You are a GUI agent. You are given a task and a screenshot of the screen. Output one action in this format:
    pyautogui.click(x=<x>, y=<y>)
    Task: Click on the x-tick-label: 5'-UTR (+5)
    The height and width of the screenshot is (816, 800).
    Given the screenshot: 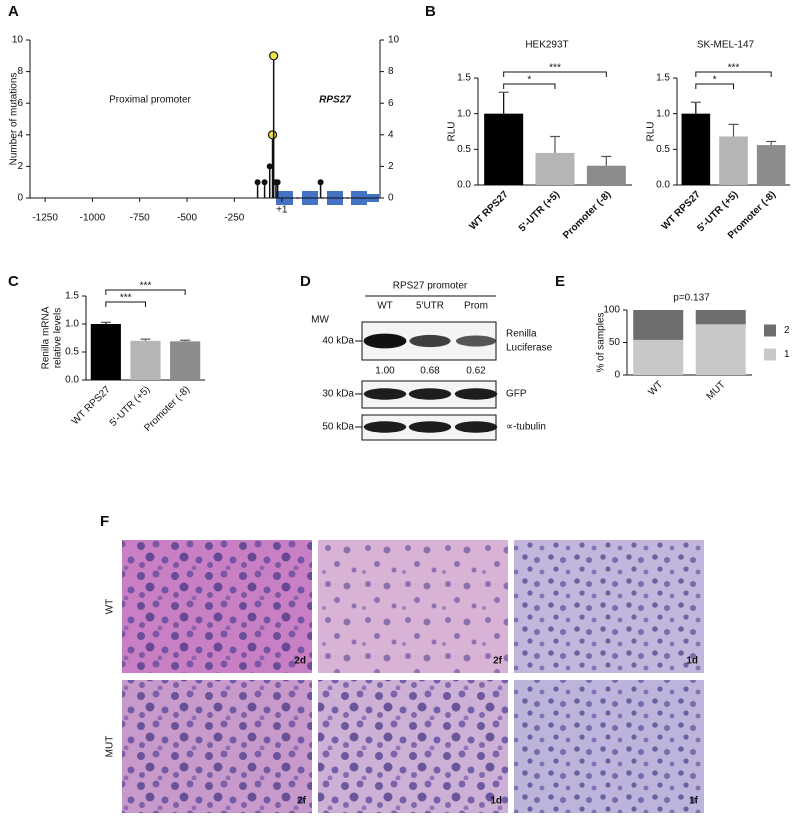 What is the action you would take?
    pyautogui.click(x=539, y=211)
    